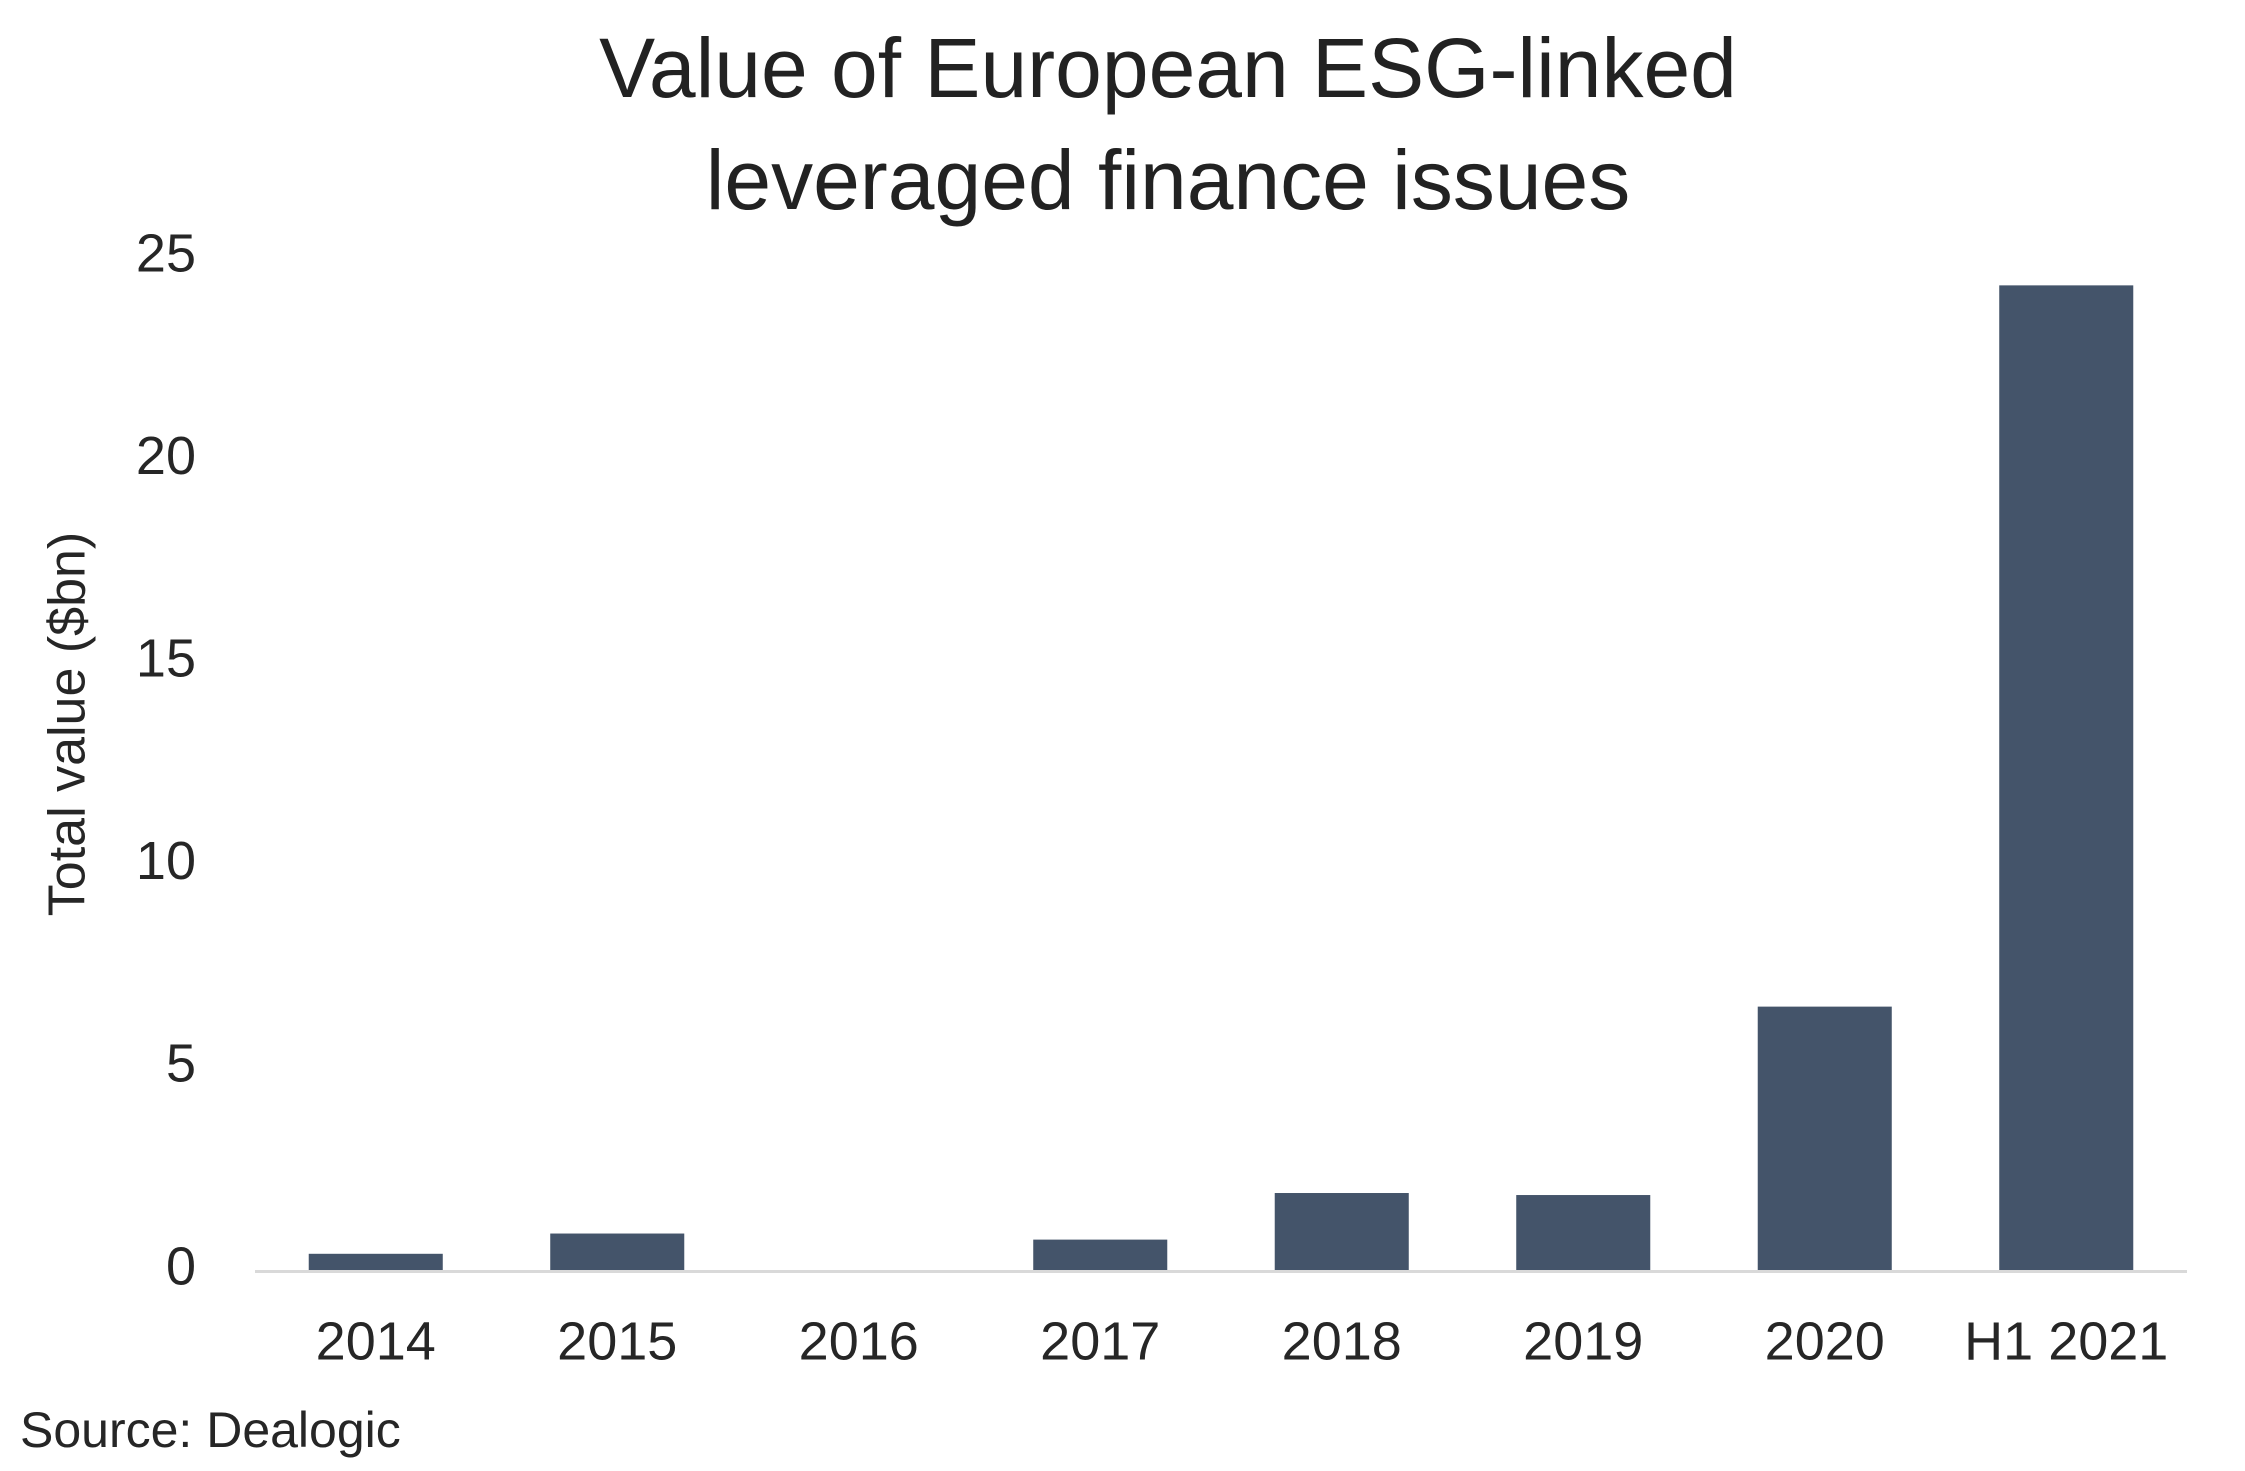 The image size is (2245, 1471). What do you see at coordinates (1168, 68) in the screenshot?
I see `chart-title-line-1: Value of European ESG-linked` at bounding box center [1168, 68].